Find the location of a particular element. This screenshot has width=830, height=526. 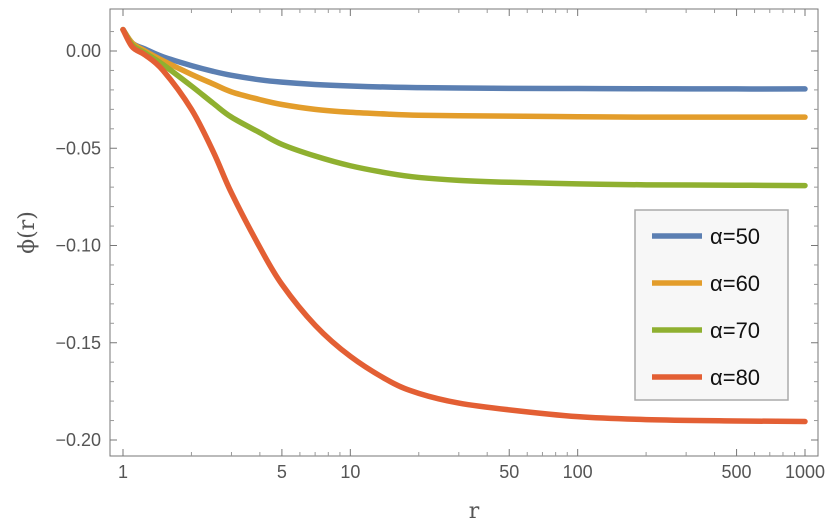

legend-label-3: α=70 is located at coordinates (735, 330).